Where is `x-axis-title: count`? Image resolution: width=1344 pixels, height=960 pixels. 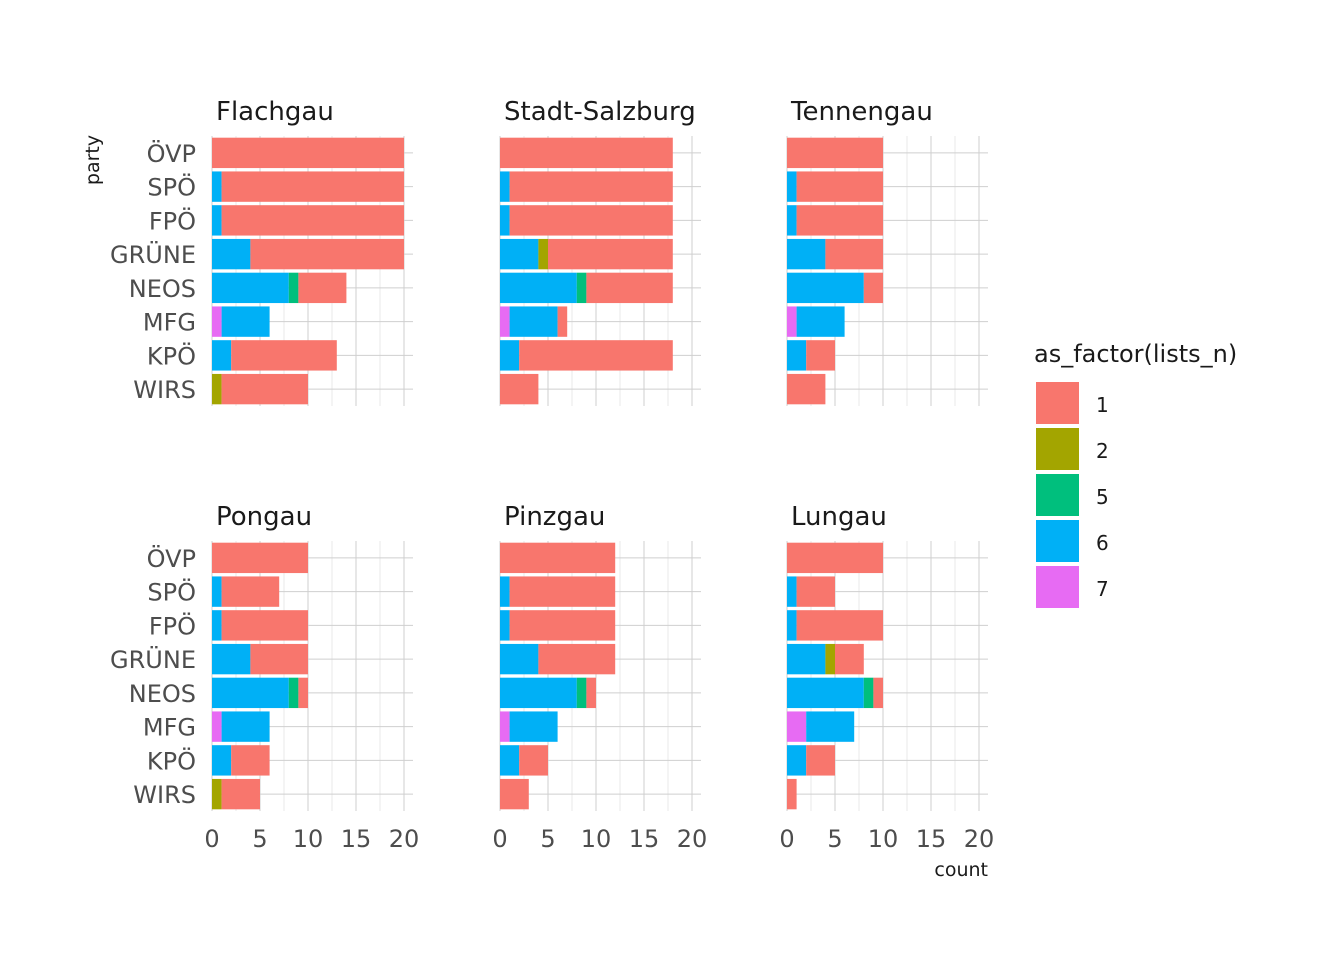 x-axis-title: count is located at coordinates (961, 870).